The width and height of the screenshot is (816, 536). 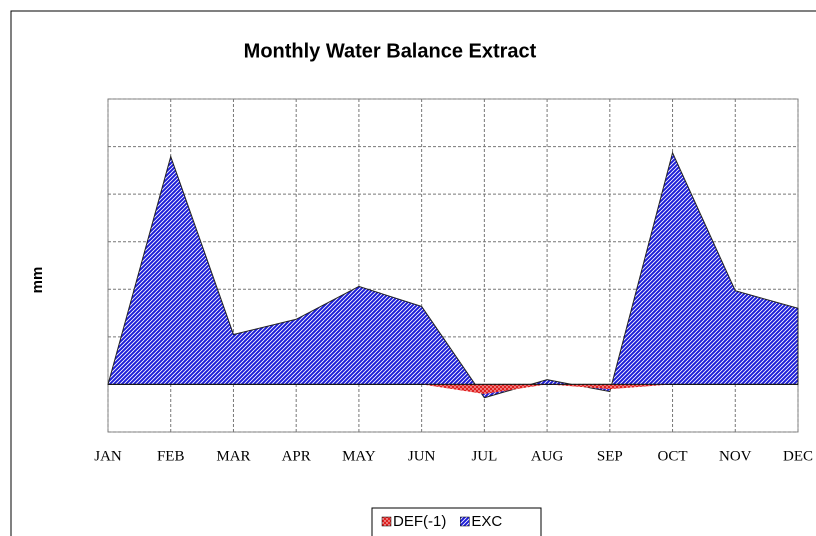 I want to click on area, so click(x=453, y=389).